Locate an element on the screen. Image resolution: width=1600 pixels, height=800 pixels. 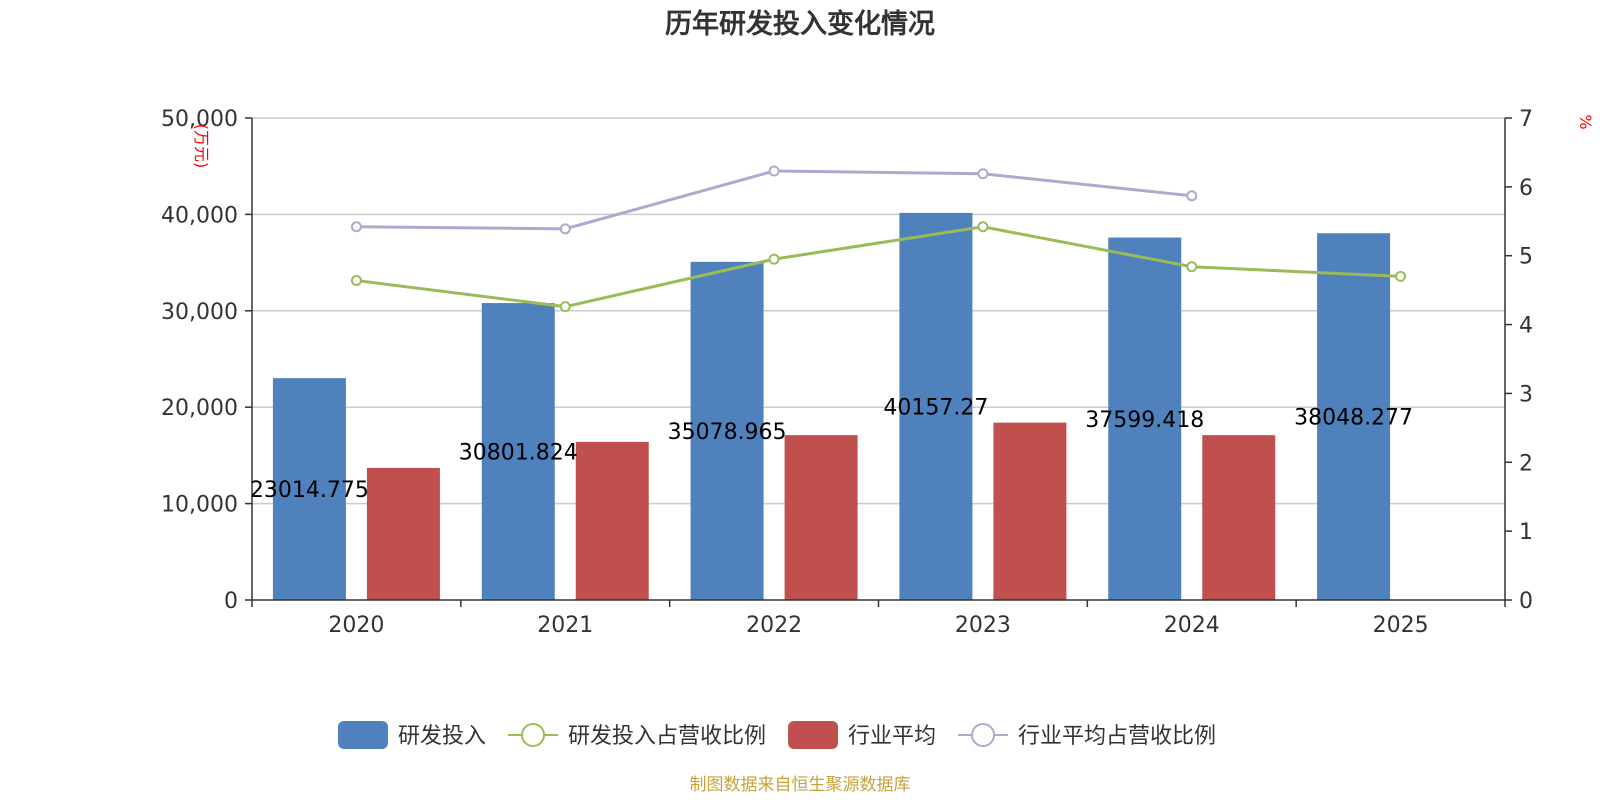
right-axis-tick-label: 6 is located at coordinates (1526, 188).